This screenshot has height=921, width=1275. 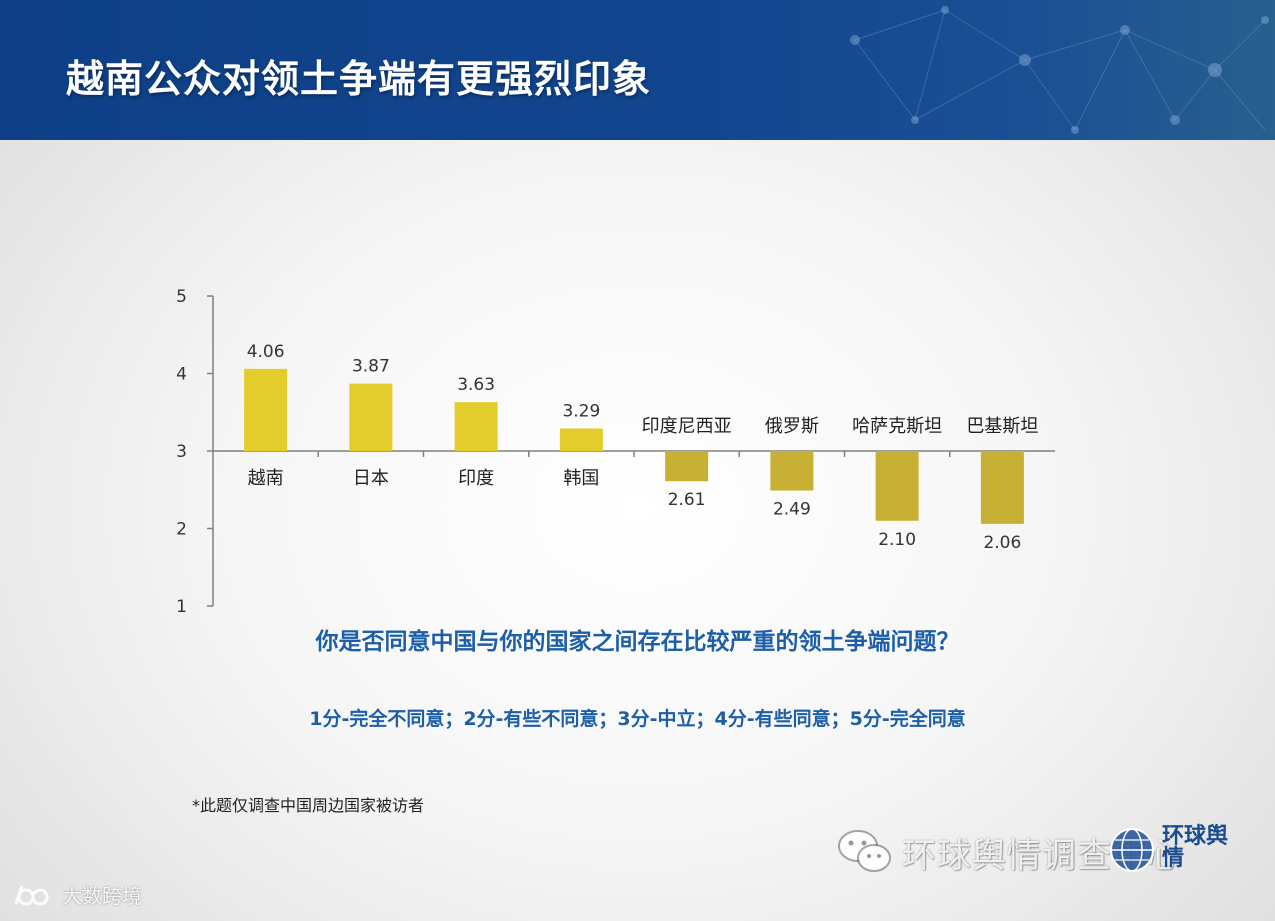 I want to click on data-label: 2.61, so click(x=687, y=500).